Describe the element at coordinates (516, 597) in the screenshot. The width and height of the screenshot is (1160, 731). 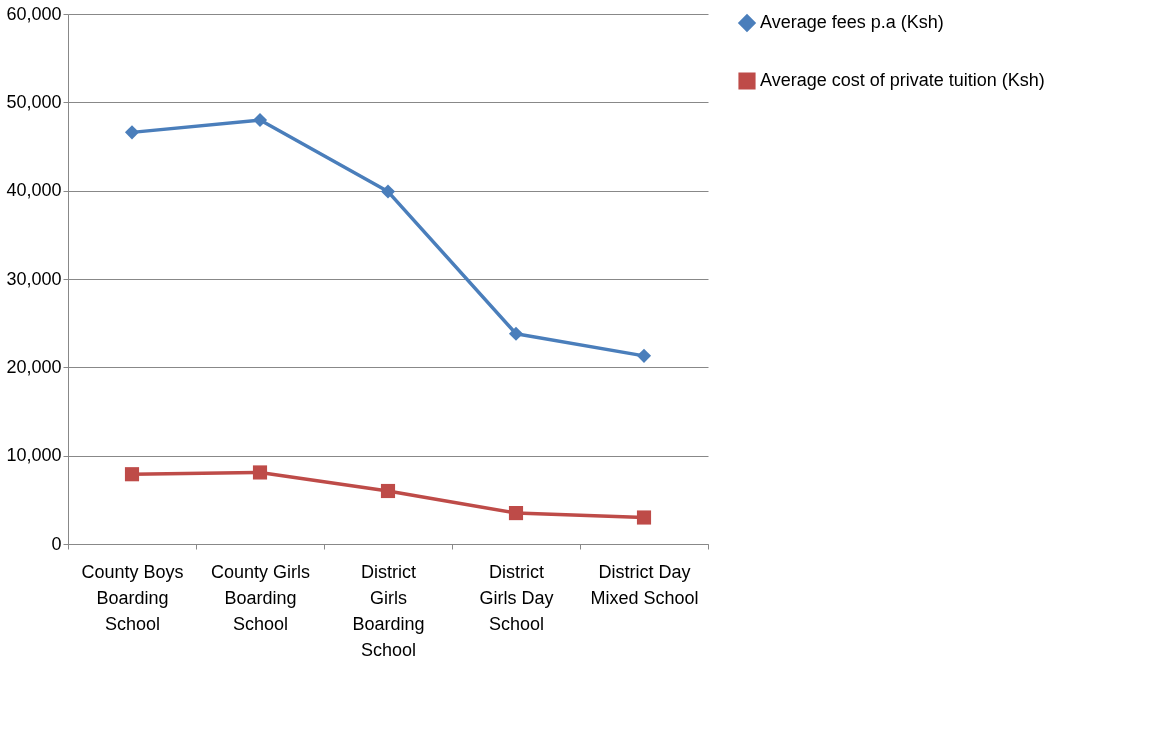
I see `x-tick-label: District Girls Day School` at that location.